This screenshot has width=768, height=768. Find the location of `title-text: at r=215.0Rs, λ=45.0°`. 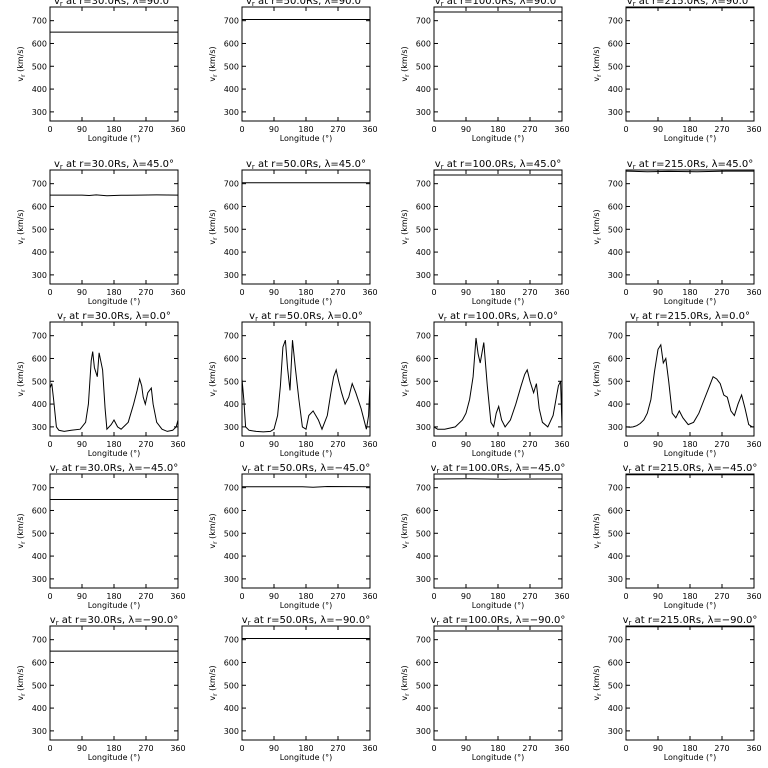

title-text: at r=215.0Rs, λ=45.0° is located at coordinates (695, 164).